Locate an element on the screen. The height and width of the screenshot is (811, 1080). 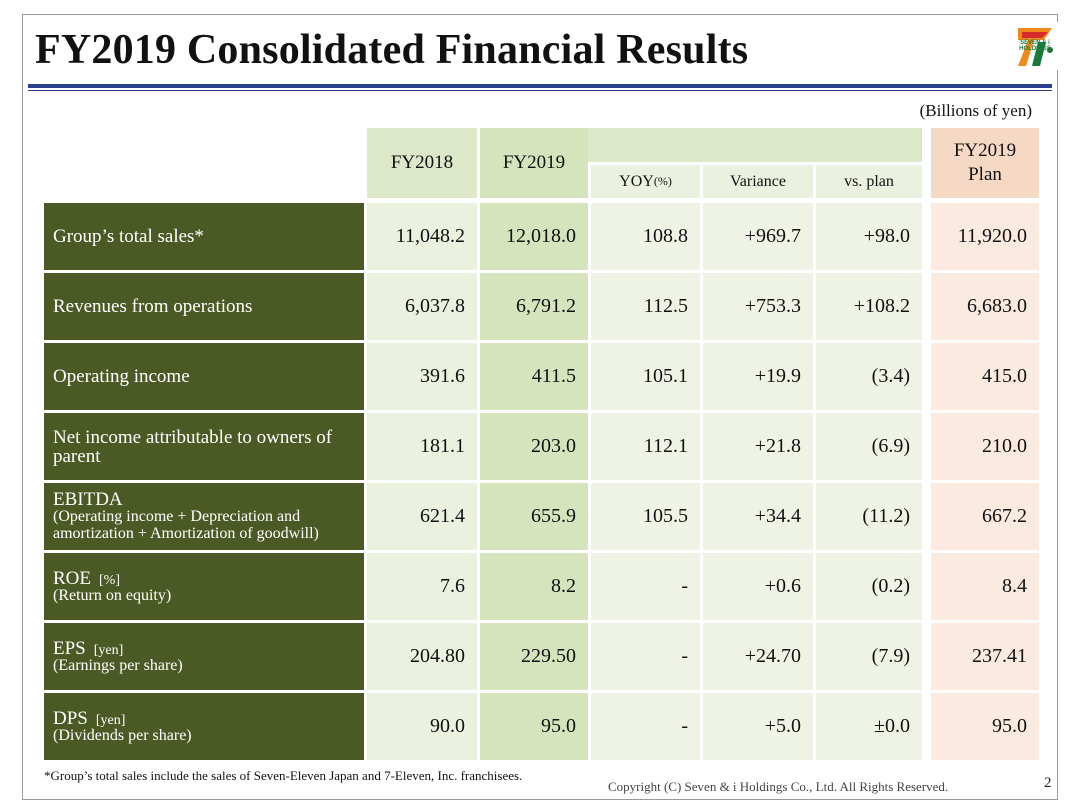
row-label-main: EBITDA is located at coordinates (88, 500).